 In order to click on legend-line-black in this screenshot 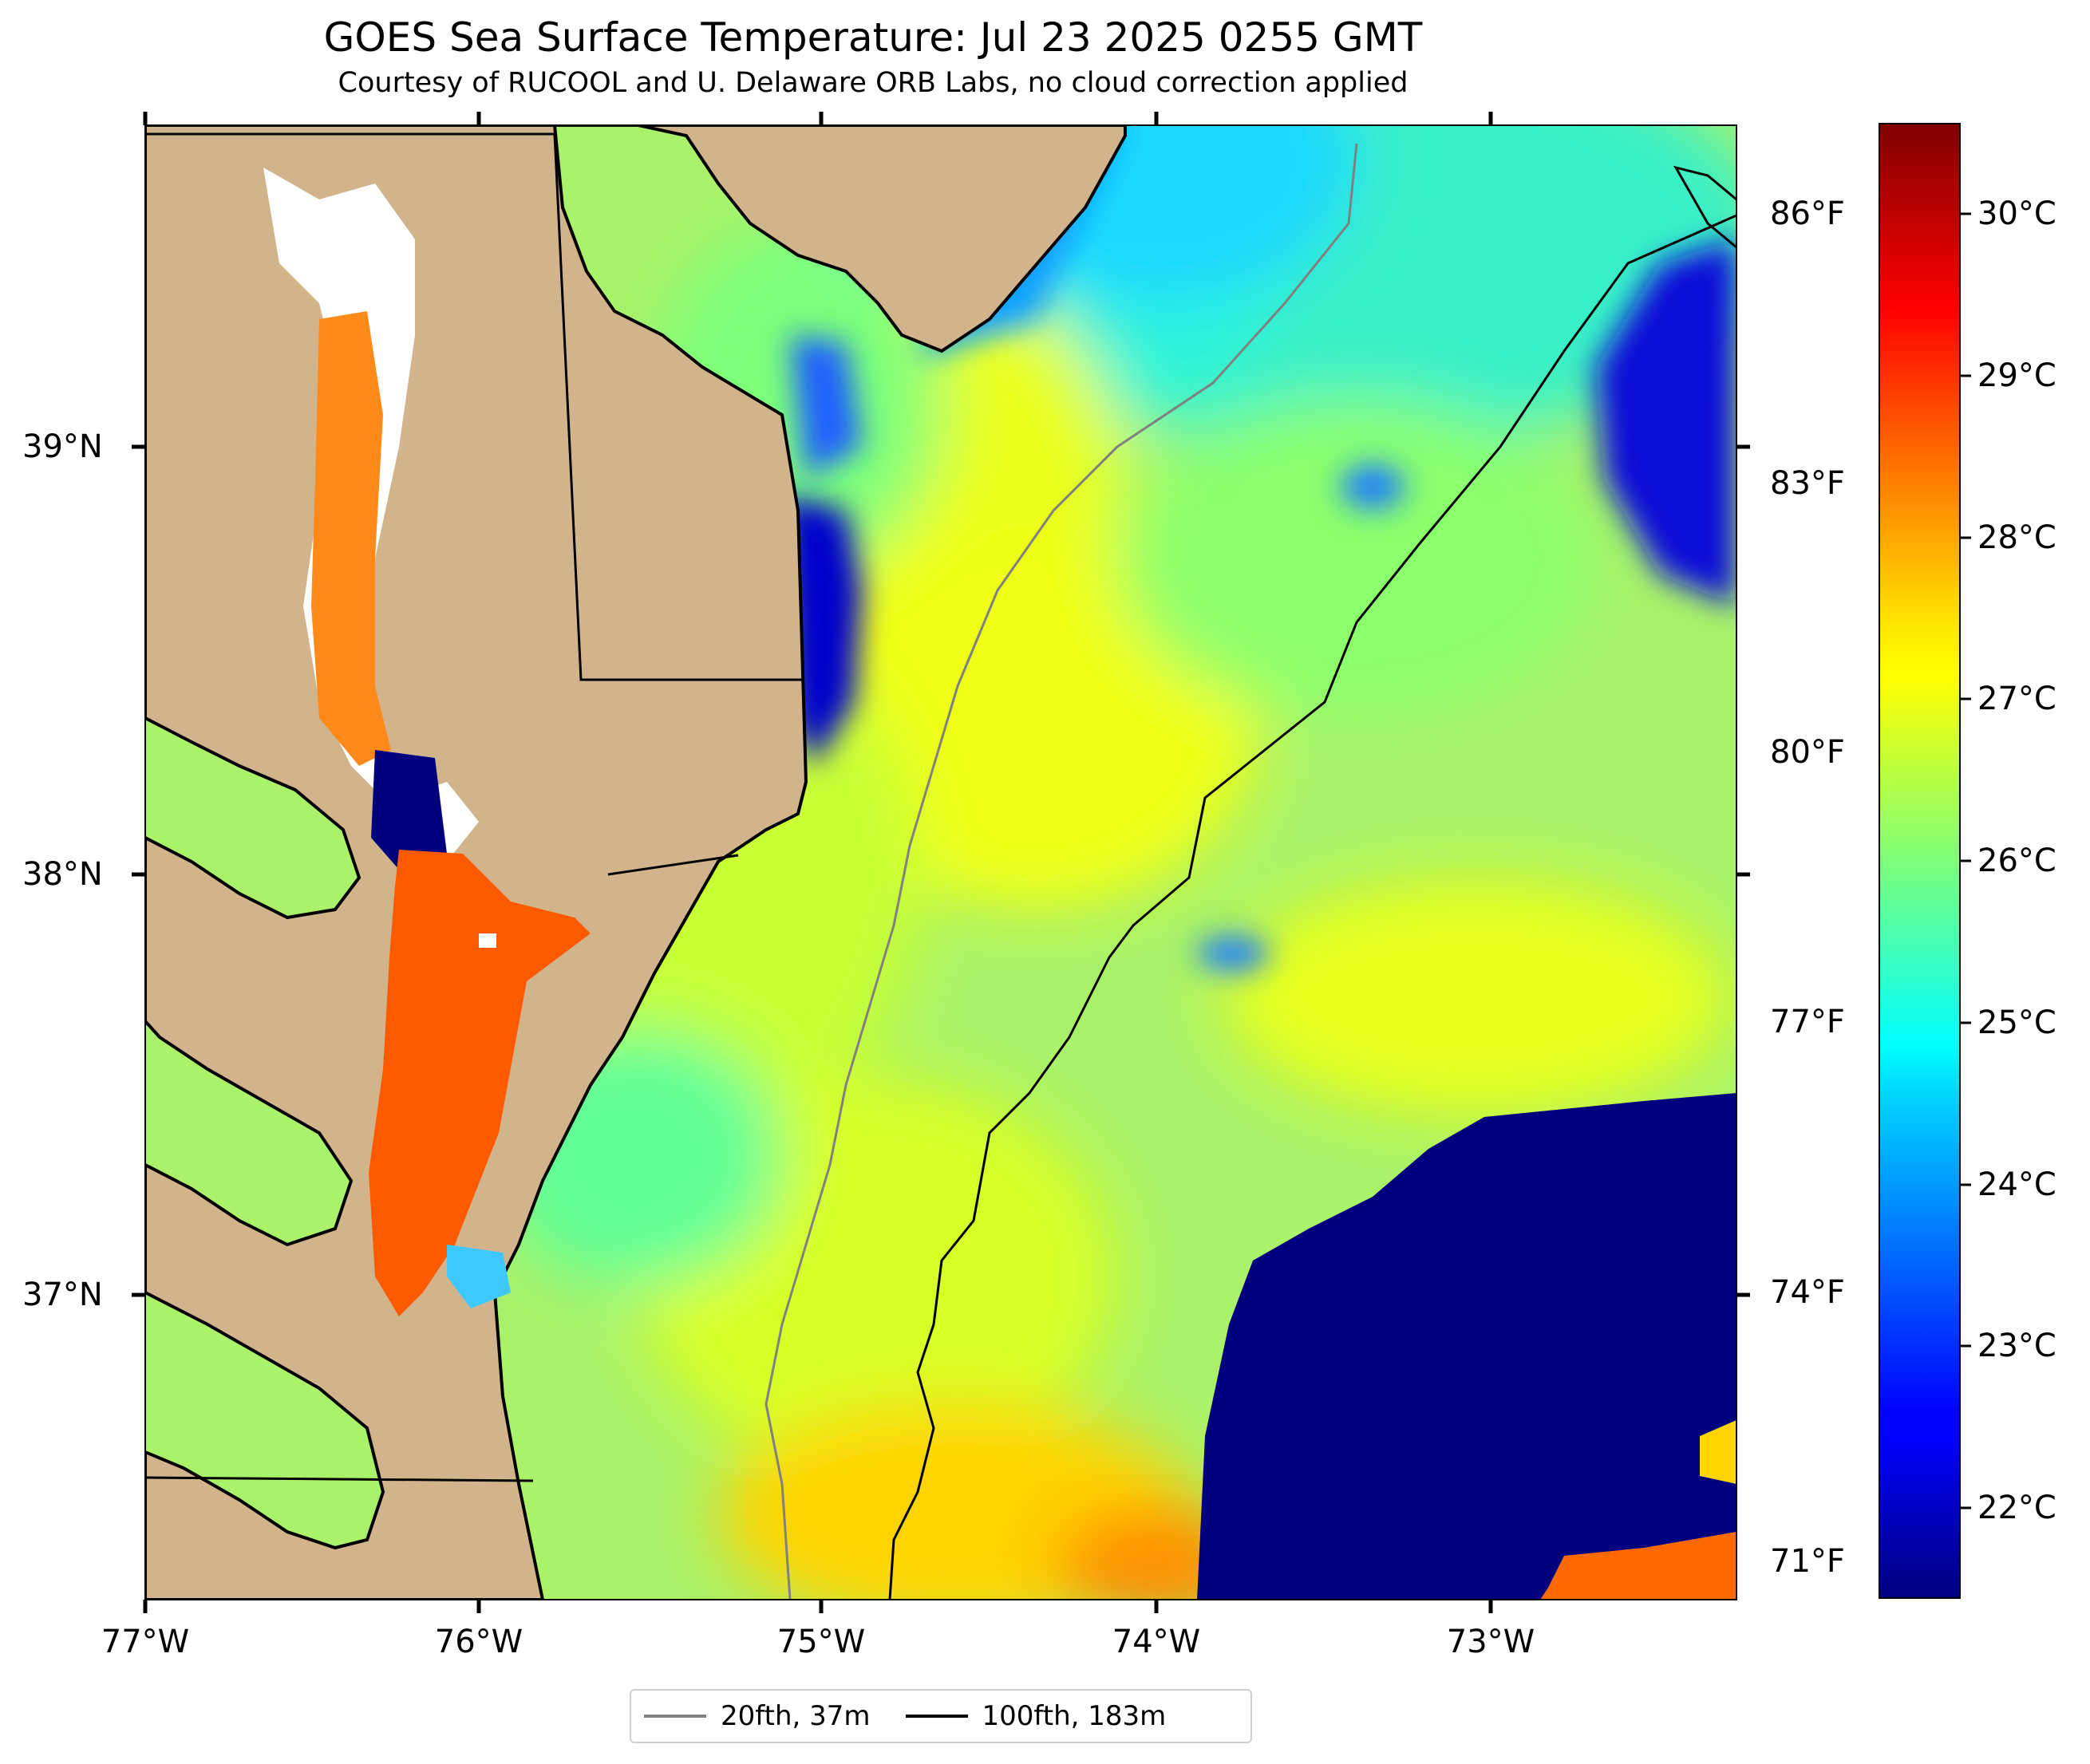, I will do `click(936, 1716)`.